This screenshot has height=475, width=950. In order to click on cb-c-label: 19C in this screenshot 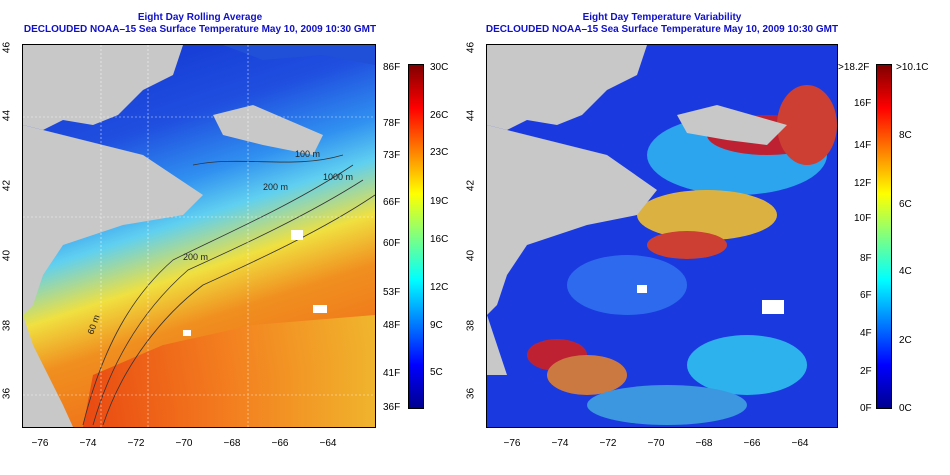, I will do `click(439, 201)`.